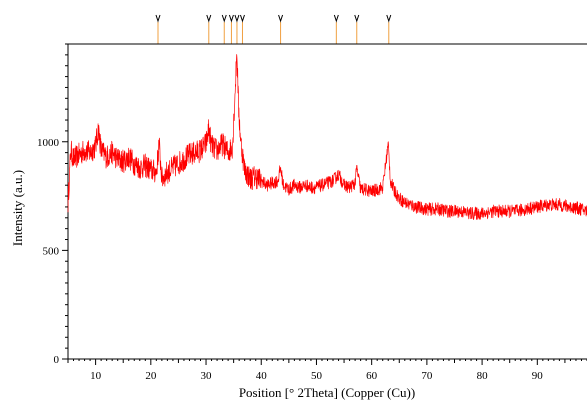 This screenshot has width=587, height=410. What do you see at coordinates (96, 376) in the screenshot?
I see `x-tick-label-10: 10` at bounding box center [96, 376].